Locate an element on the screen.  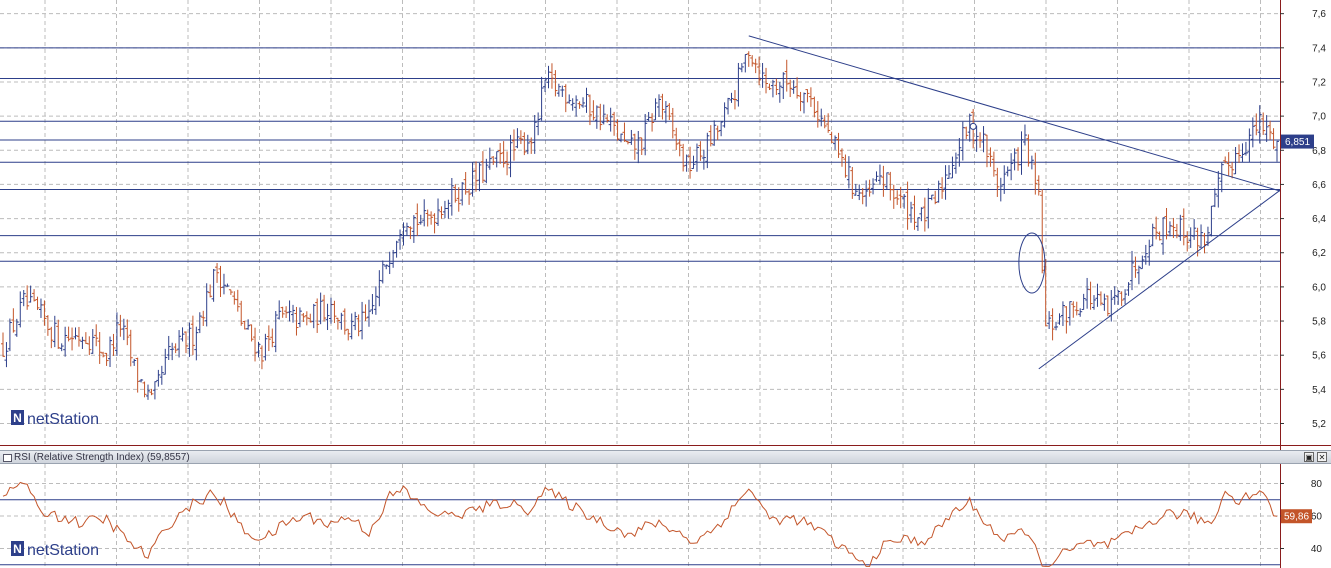
price-axis-tick-label: 6,4 is located at coordinates (1319, 219).